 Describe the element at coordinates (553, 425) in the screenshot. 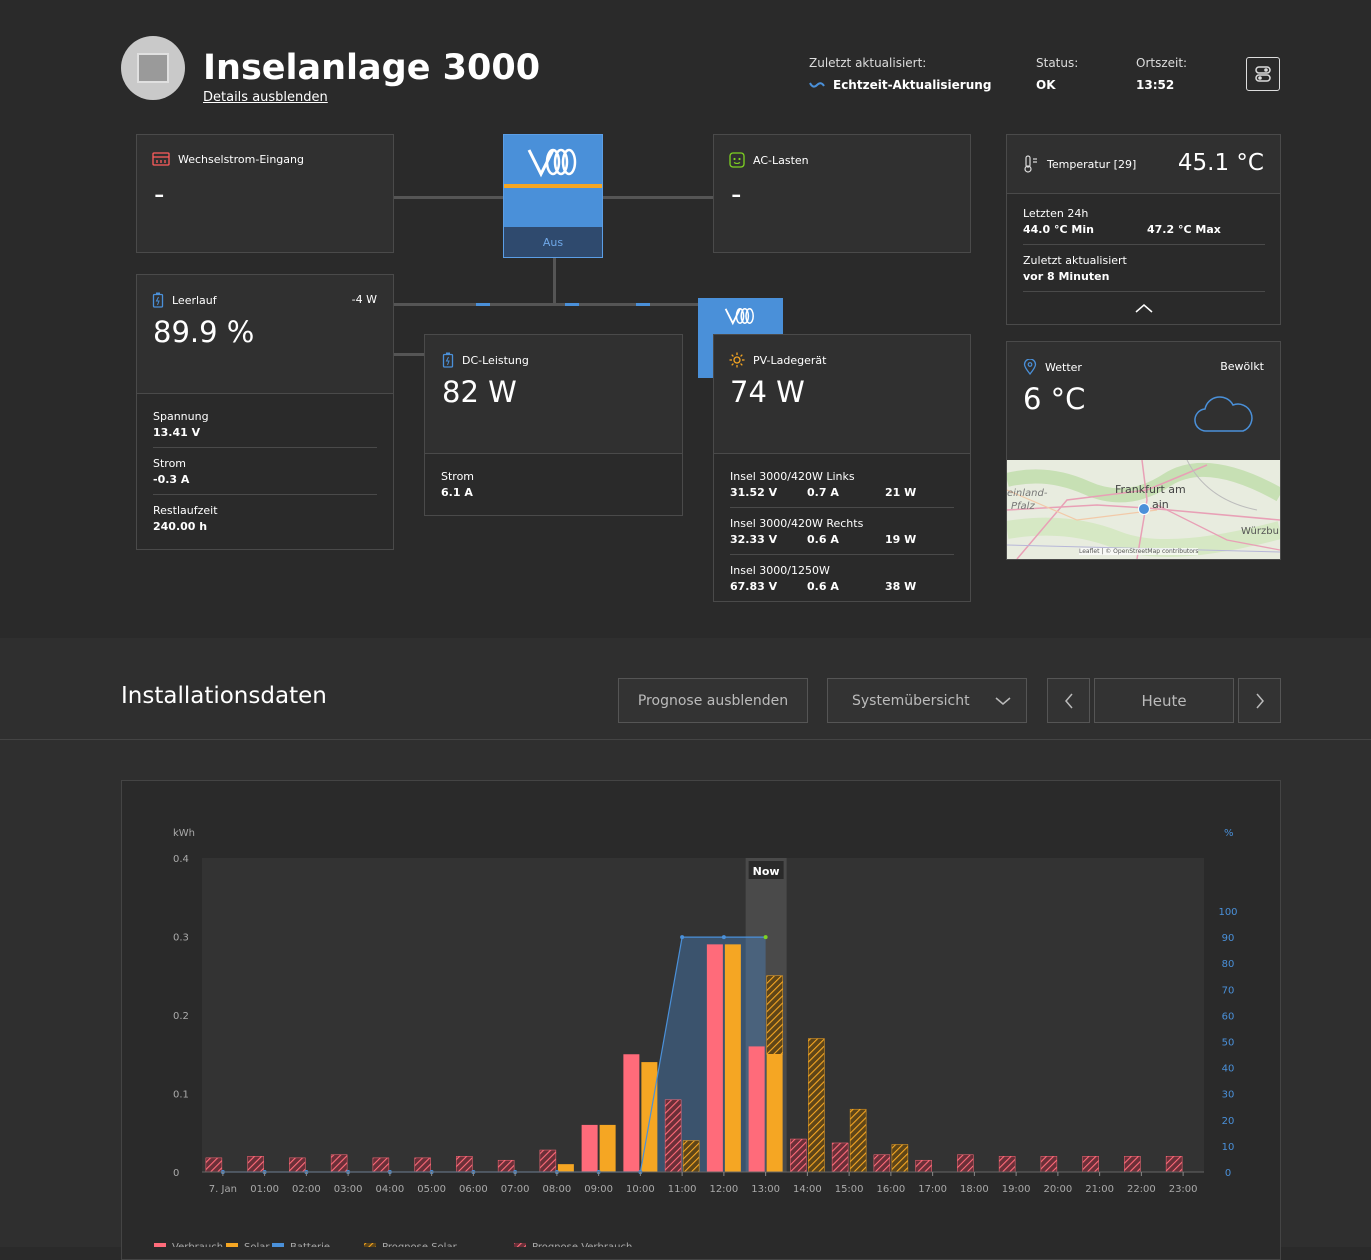

I see `dc-power-card: DC-Leistung 82 W Strom 6.1 A` at that location.